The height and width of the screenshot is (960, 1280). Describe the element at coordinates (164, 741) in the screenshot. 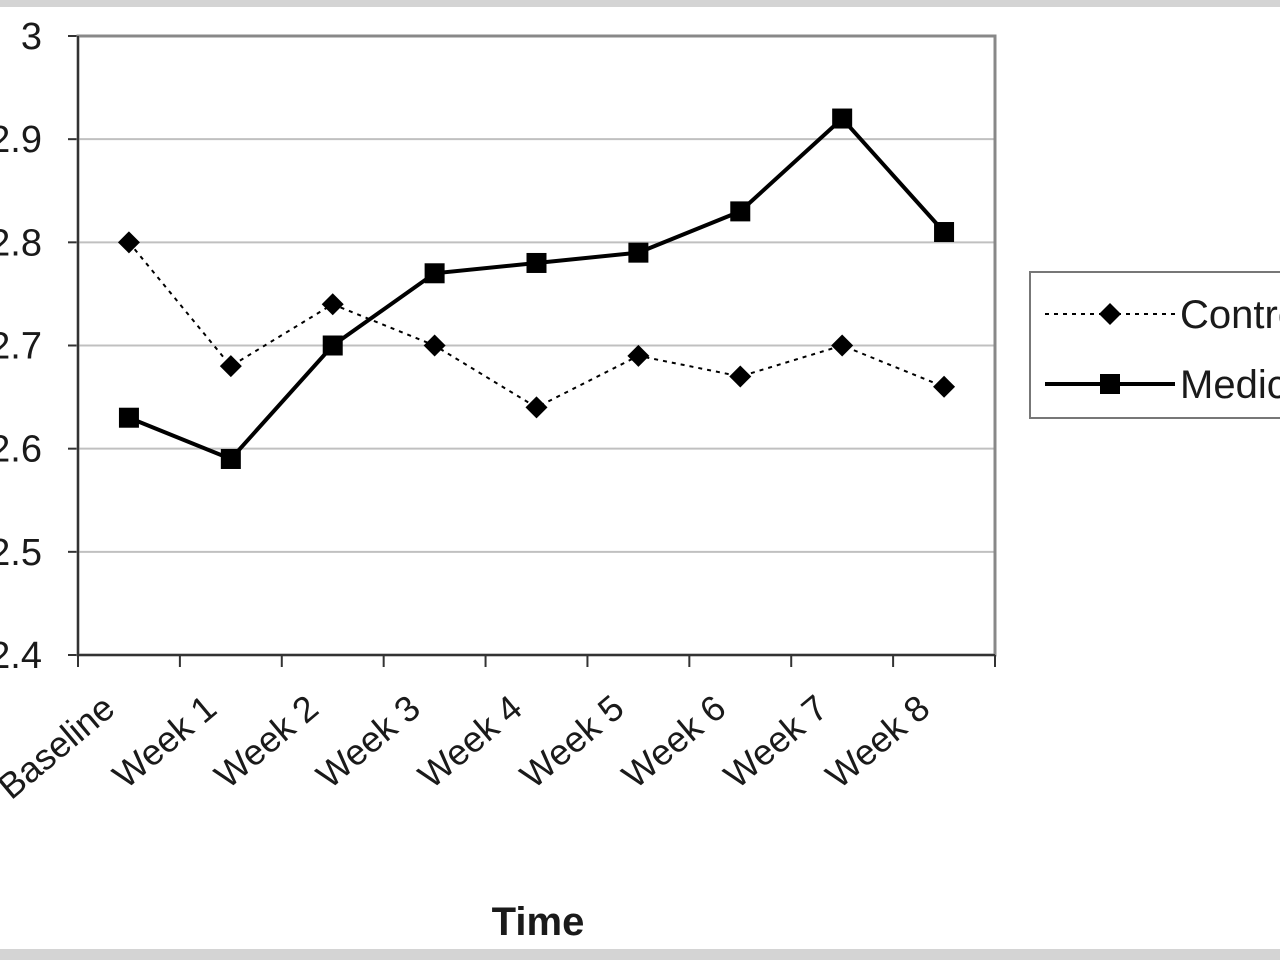

I see `x-tick-label: Week 1` at that location.